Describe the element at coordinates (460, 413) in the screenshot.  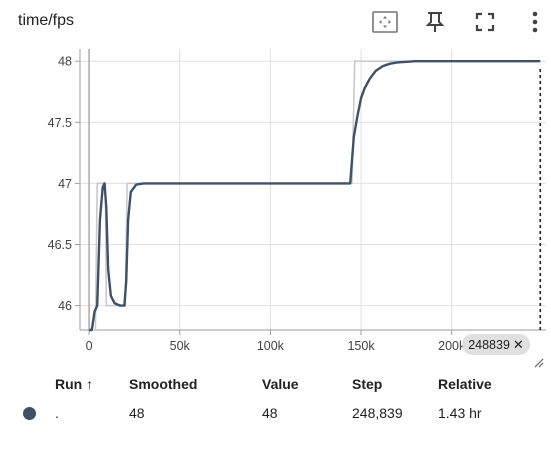
I see `cell-relative: 1.43 hr` at that location.